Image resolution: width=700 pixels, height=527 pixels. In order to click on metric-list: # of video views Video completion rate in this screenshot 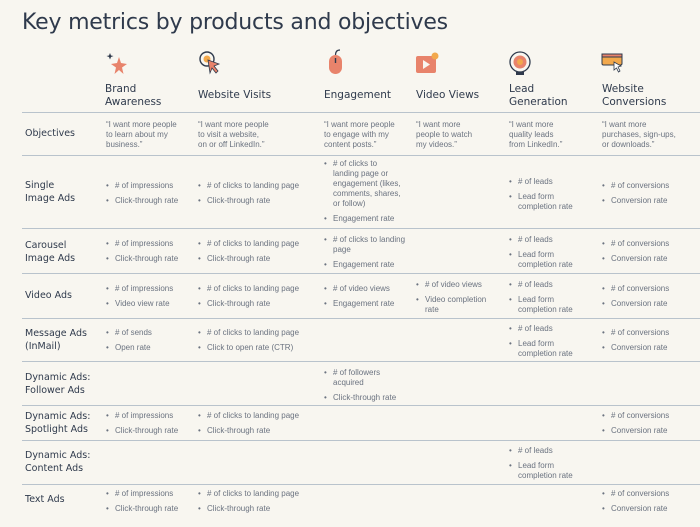, I will do `click(451, 297)`.